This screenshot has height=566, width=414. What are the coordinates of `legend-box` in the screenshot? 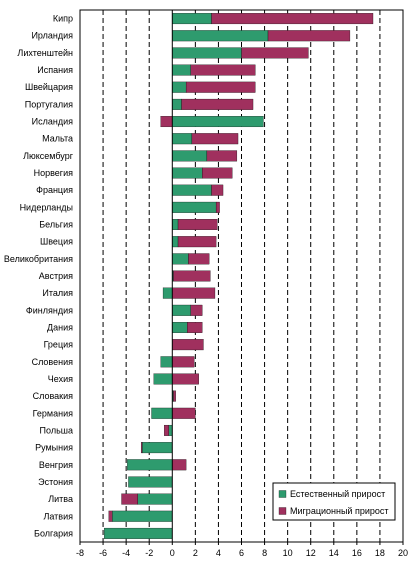 It's located at (334, 501).